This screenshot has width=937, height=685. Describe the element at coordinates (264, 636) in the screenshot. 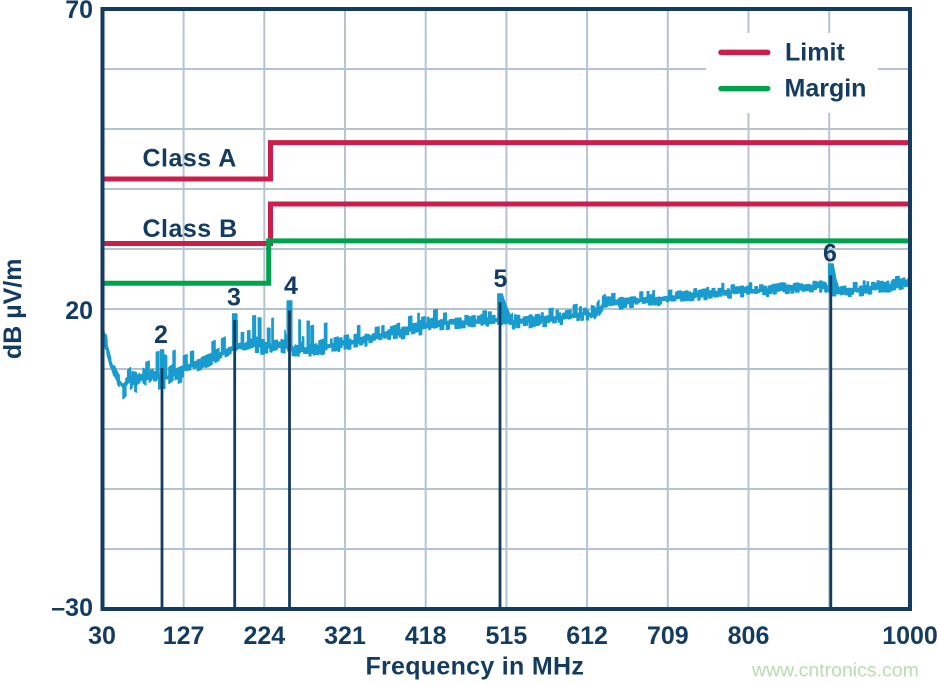

I see `svg-text: 224` at that location.